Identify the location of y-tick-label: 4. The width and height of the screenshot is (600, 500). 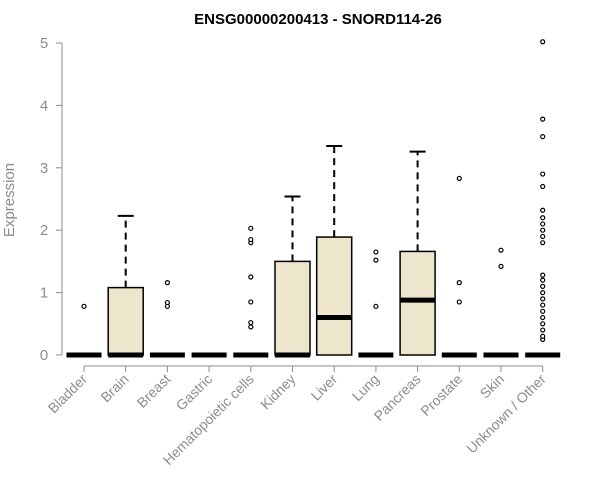
(44, 105).